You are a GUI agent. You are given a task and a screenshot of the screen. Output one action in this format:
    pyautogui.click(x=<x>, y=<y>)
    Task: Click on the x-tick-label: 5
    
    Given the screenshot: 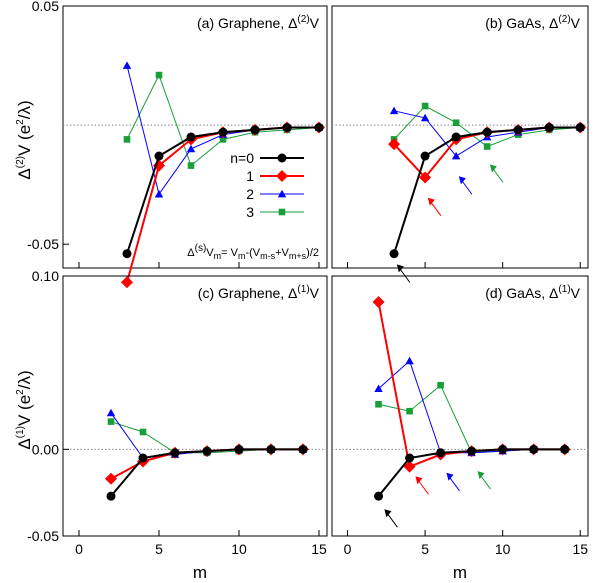 What is the action you would take?
    pyautogui.click(x=425, y=549)
    